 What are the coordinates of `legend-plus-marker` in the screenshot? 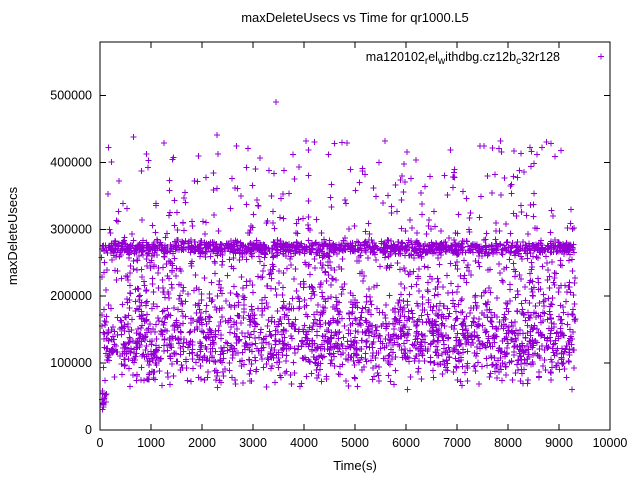 It's located at (601, 56).